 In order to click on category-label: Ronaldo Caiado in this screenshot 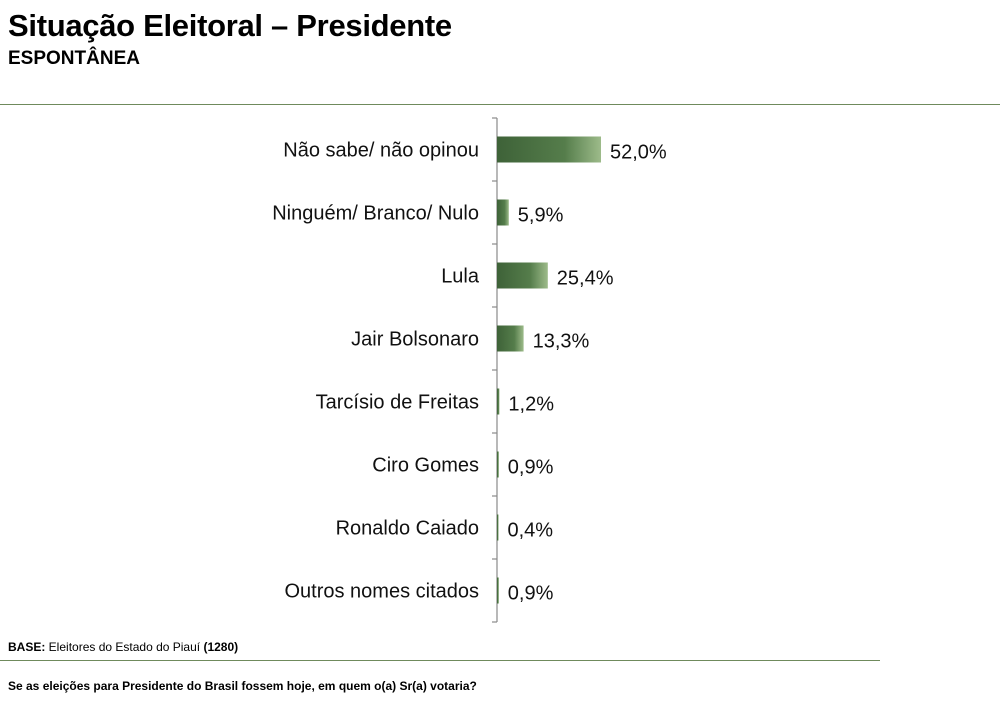, I will do `click(407, 529)`.